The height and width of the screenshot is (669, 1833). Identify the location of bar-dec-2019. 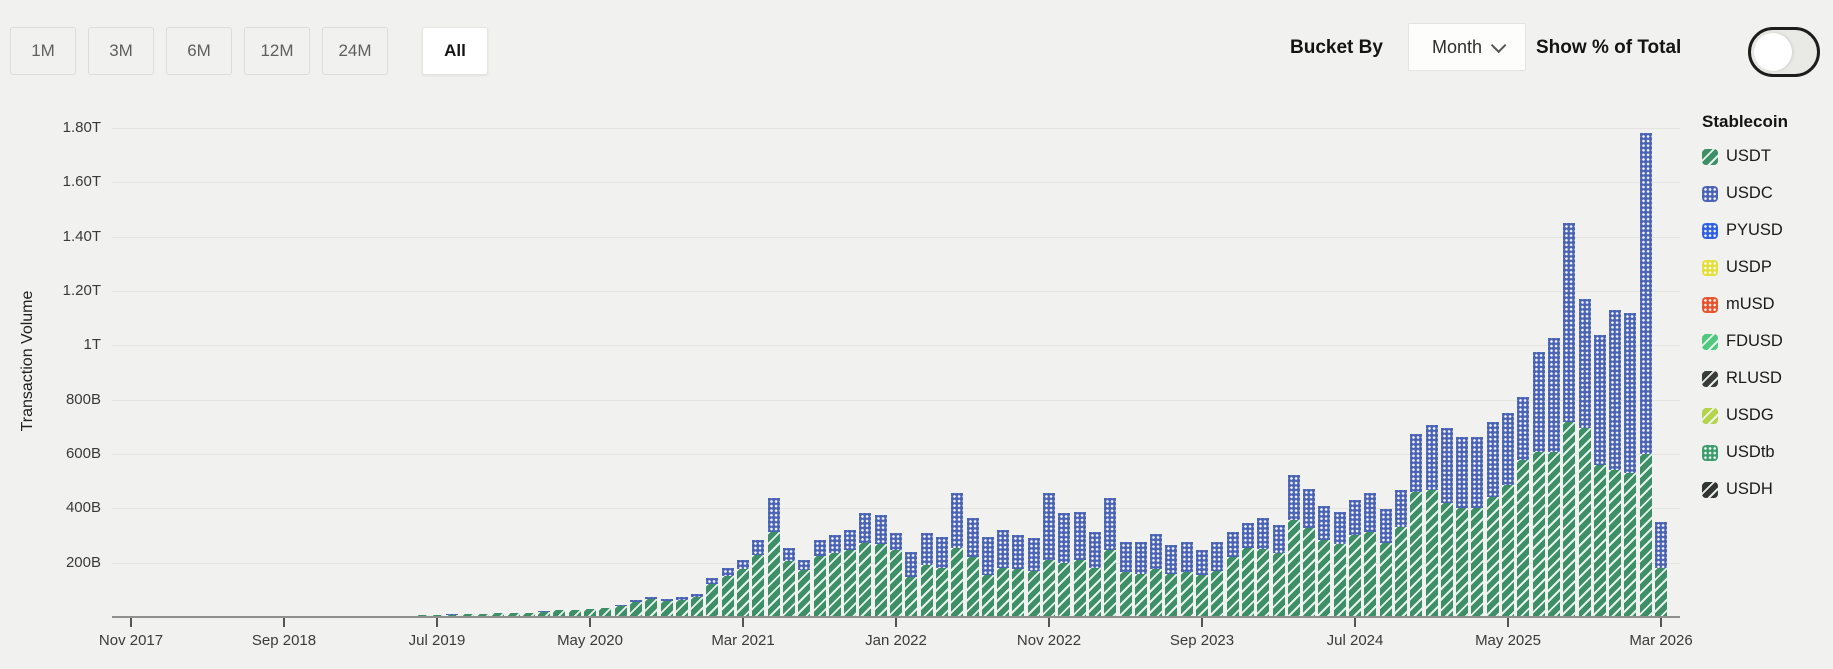
(513, 615).